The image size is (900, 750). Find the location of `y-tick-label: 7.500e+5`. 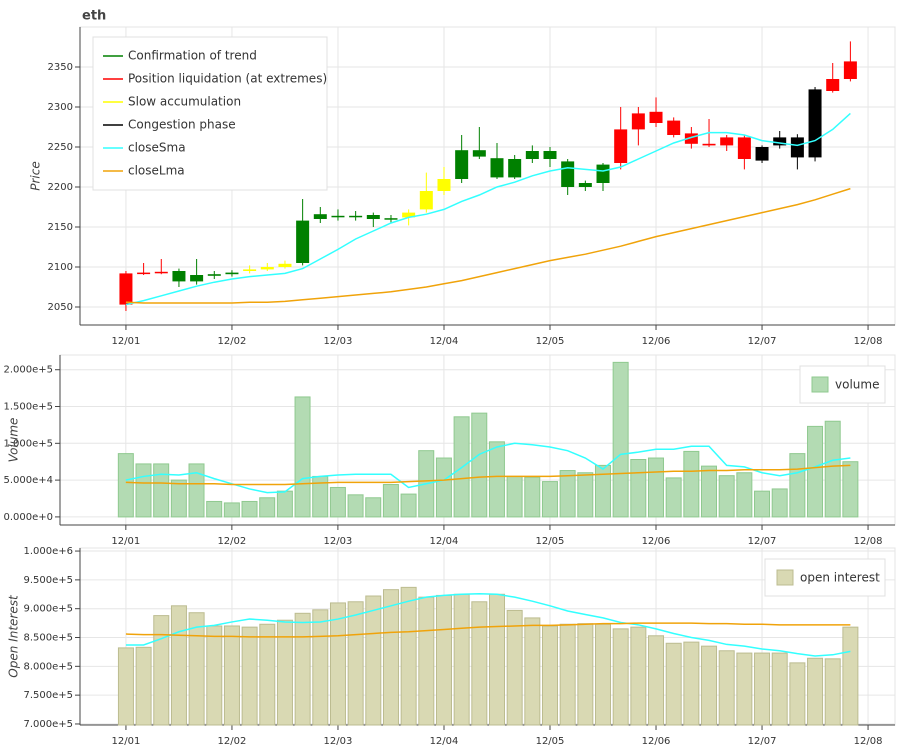

y-tick-label: 7.500e+5 is located at coordinates (48, 695).